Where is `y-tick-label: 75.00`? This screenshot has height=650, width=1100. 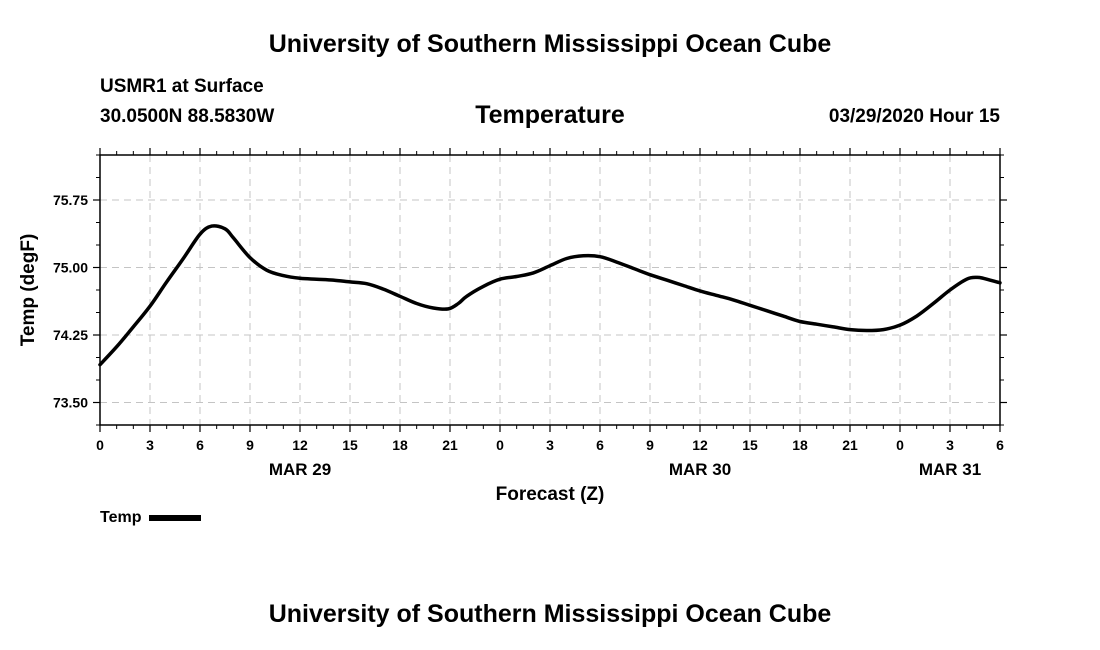 y-tick-label: 75.00 is located at coordinates (70, 268).